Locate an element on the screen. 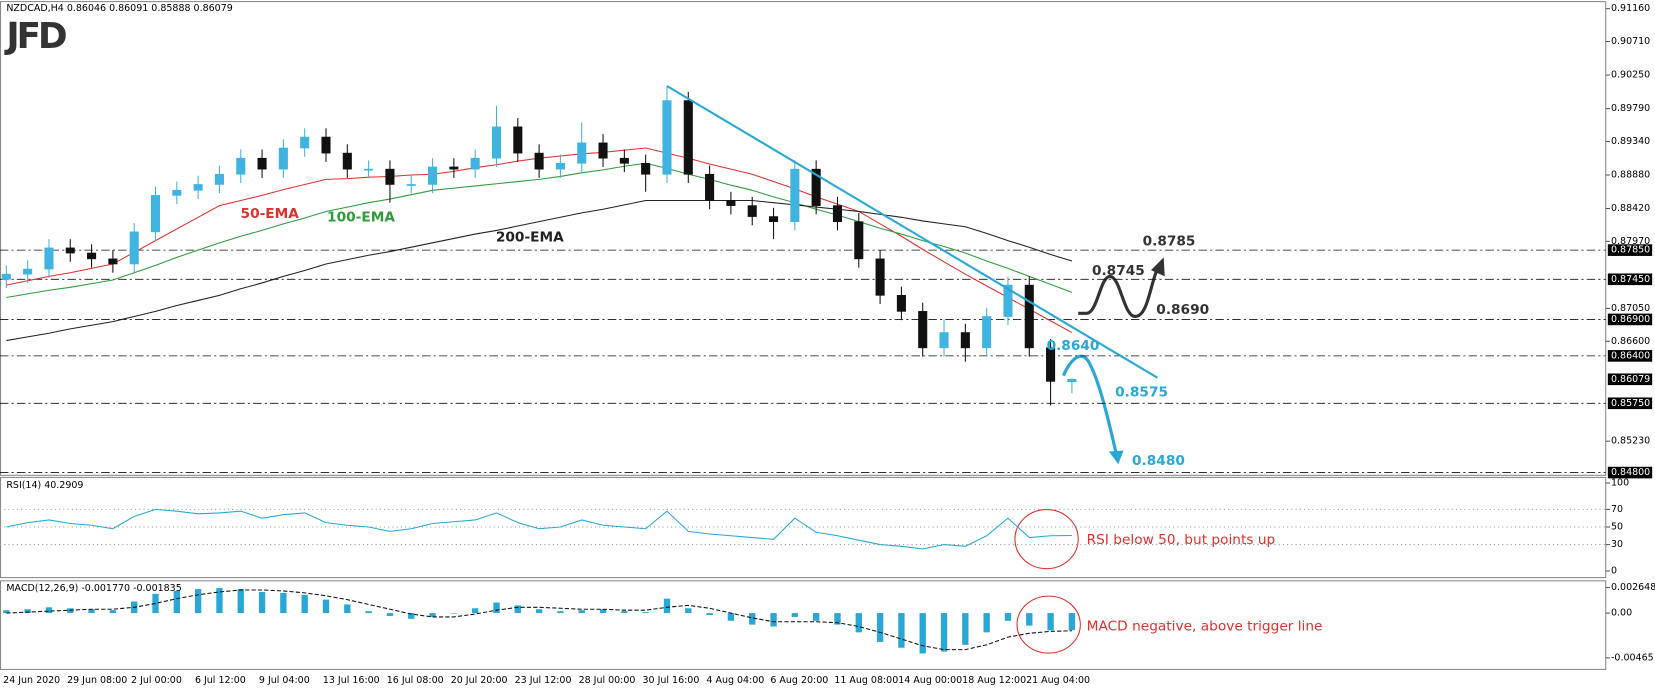 The width and height of the screenshot is (1655, 690). level-label: 0.87450 is located at coordinates (1630, 279).